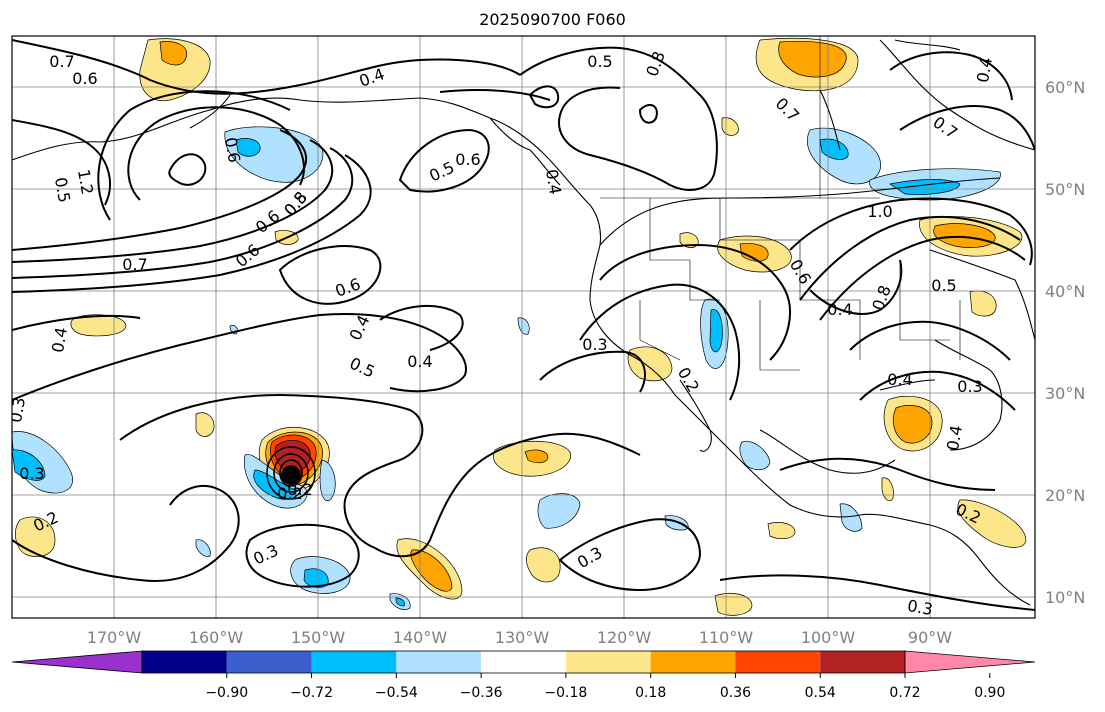 The image size is (1105, 712). I want to click on longitude-label: 150°W, so click(318, 637).